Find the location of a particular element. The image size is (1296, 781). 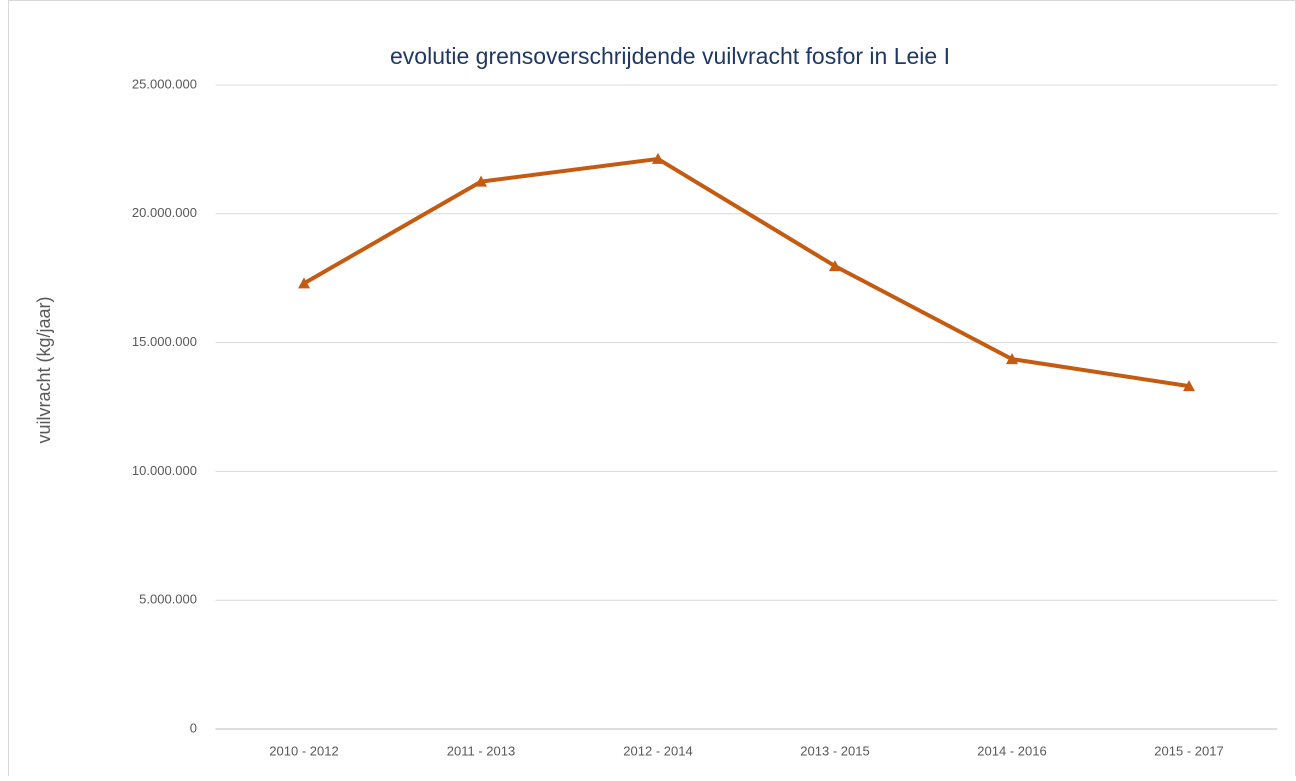

y-tick-label: 15.000.000 is located at coordinates (164, 341).